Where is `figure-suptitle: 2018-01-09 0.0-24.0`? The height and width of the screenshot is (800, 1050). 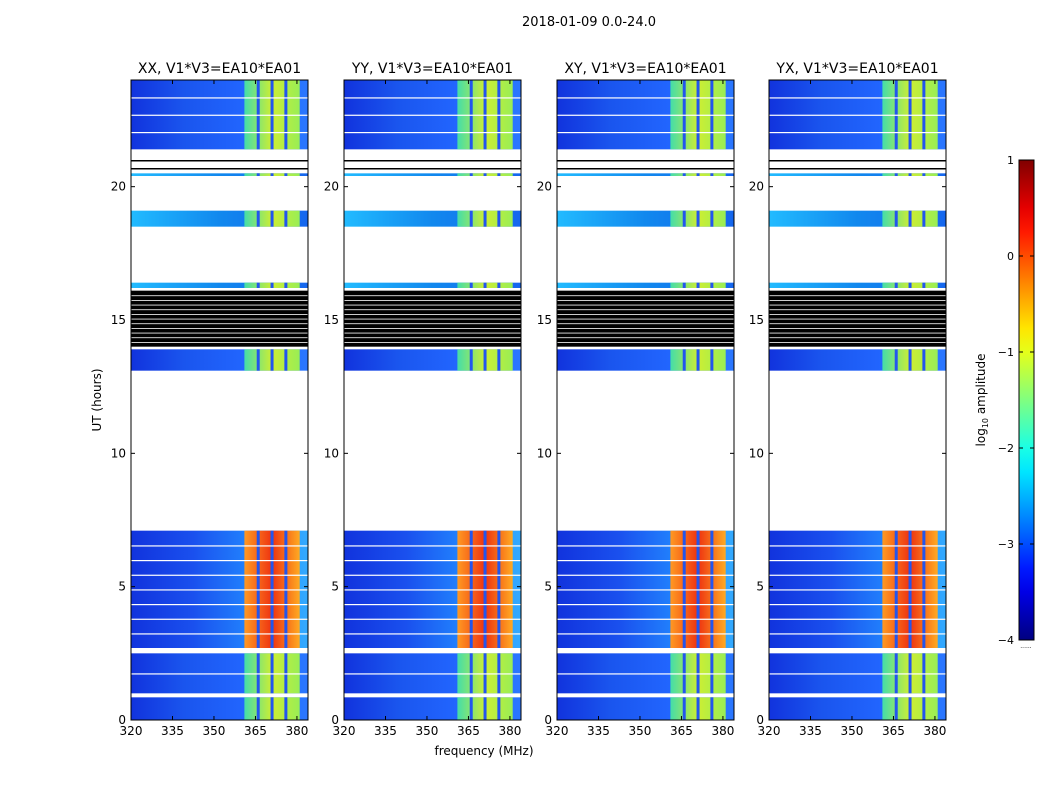
figure-suptitle: 2018-01-09 0.0-24.0 is located at coordinates (589, 22).